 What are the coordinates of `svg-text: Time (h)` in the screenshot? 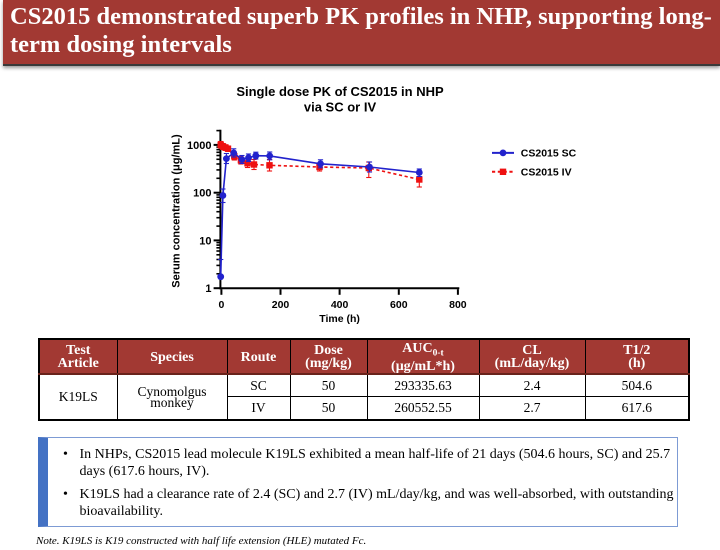 It's located at (339, 319).